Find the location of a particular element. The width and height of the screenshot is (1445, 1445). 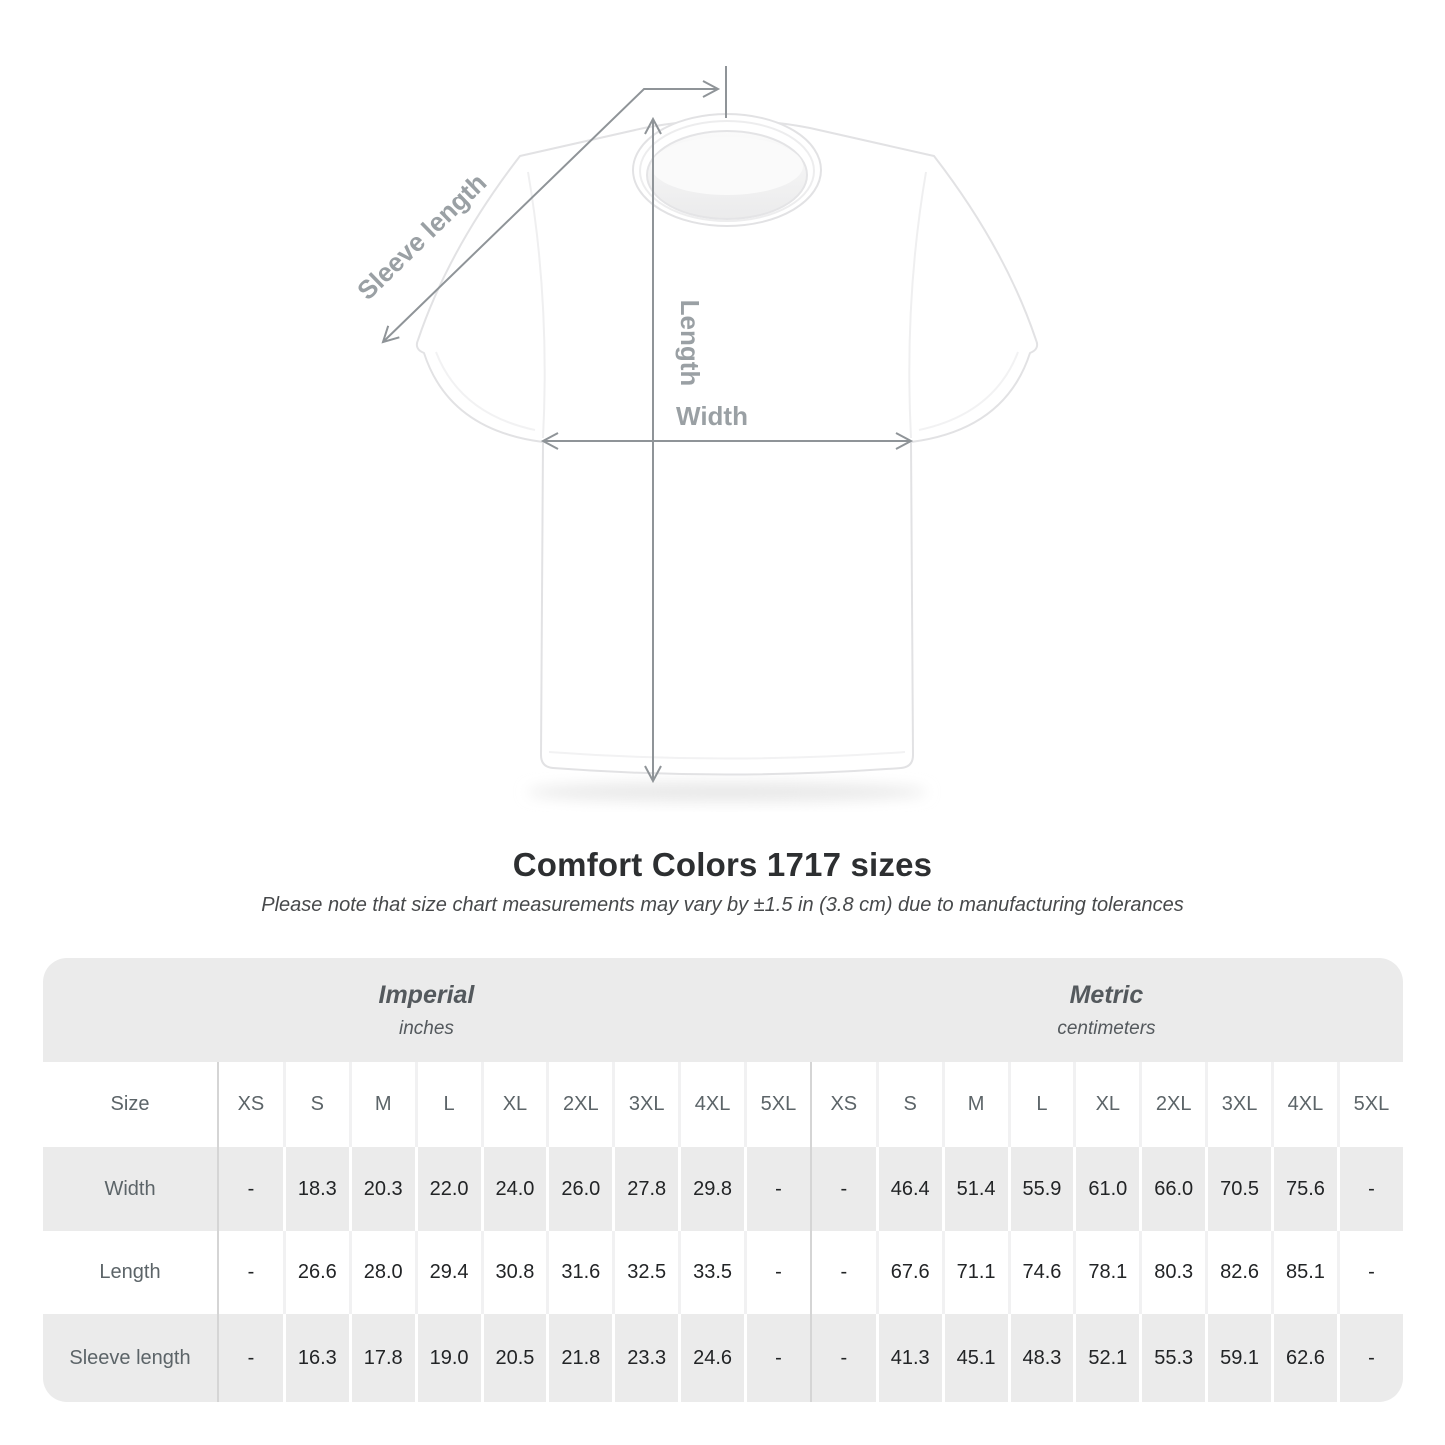

col-header-l-imperial: L is located at coordinates (447, 1104).